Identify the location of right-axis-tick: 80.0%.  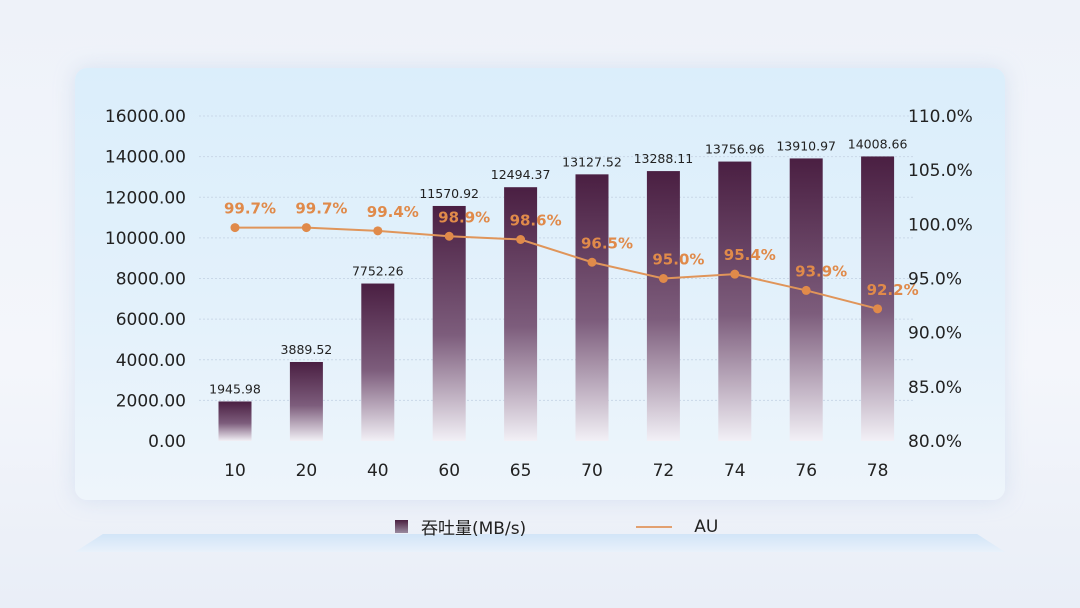
(935, 442).